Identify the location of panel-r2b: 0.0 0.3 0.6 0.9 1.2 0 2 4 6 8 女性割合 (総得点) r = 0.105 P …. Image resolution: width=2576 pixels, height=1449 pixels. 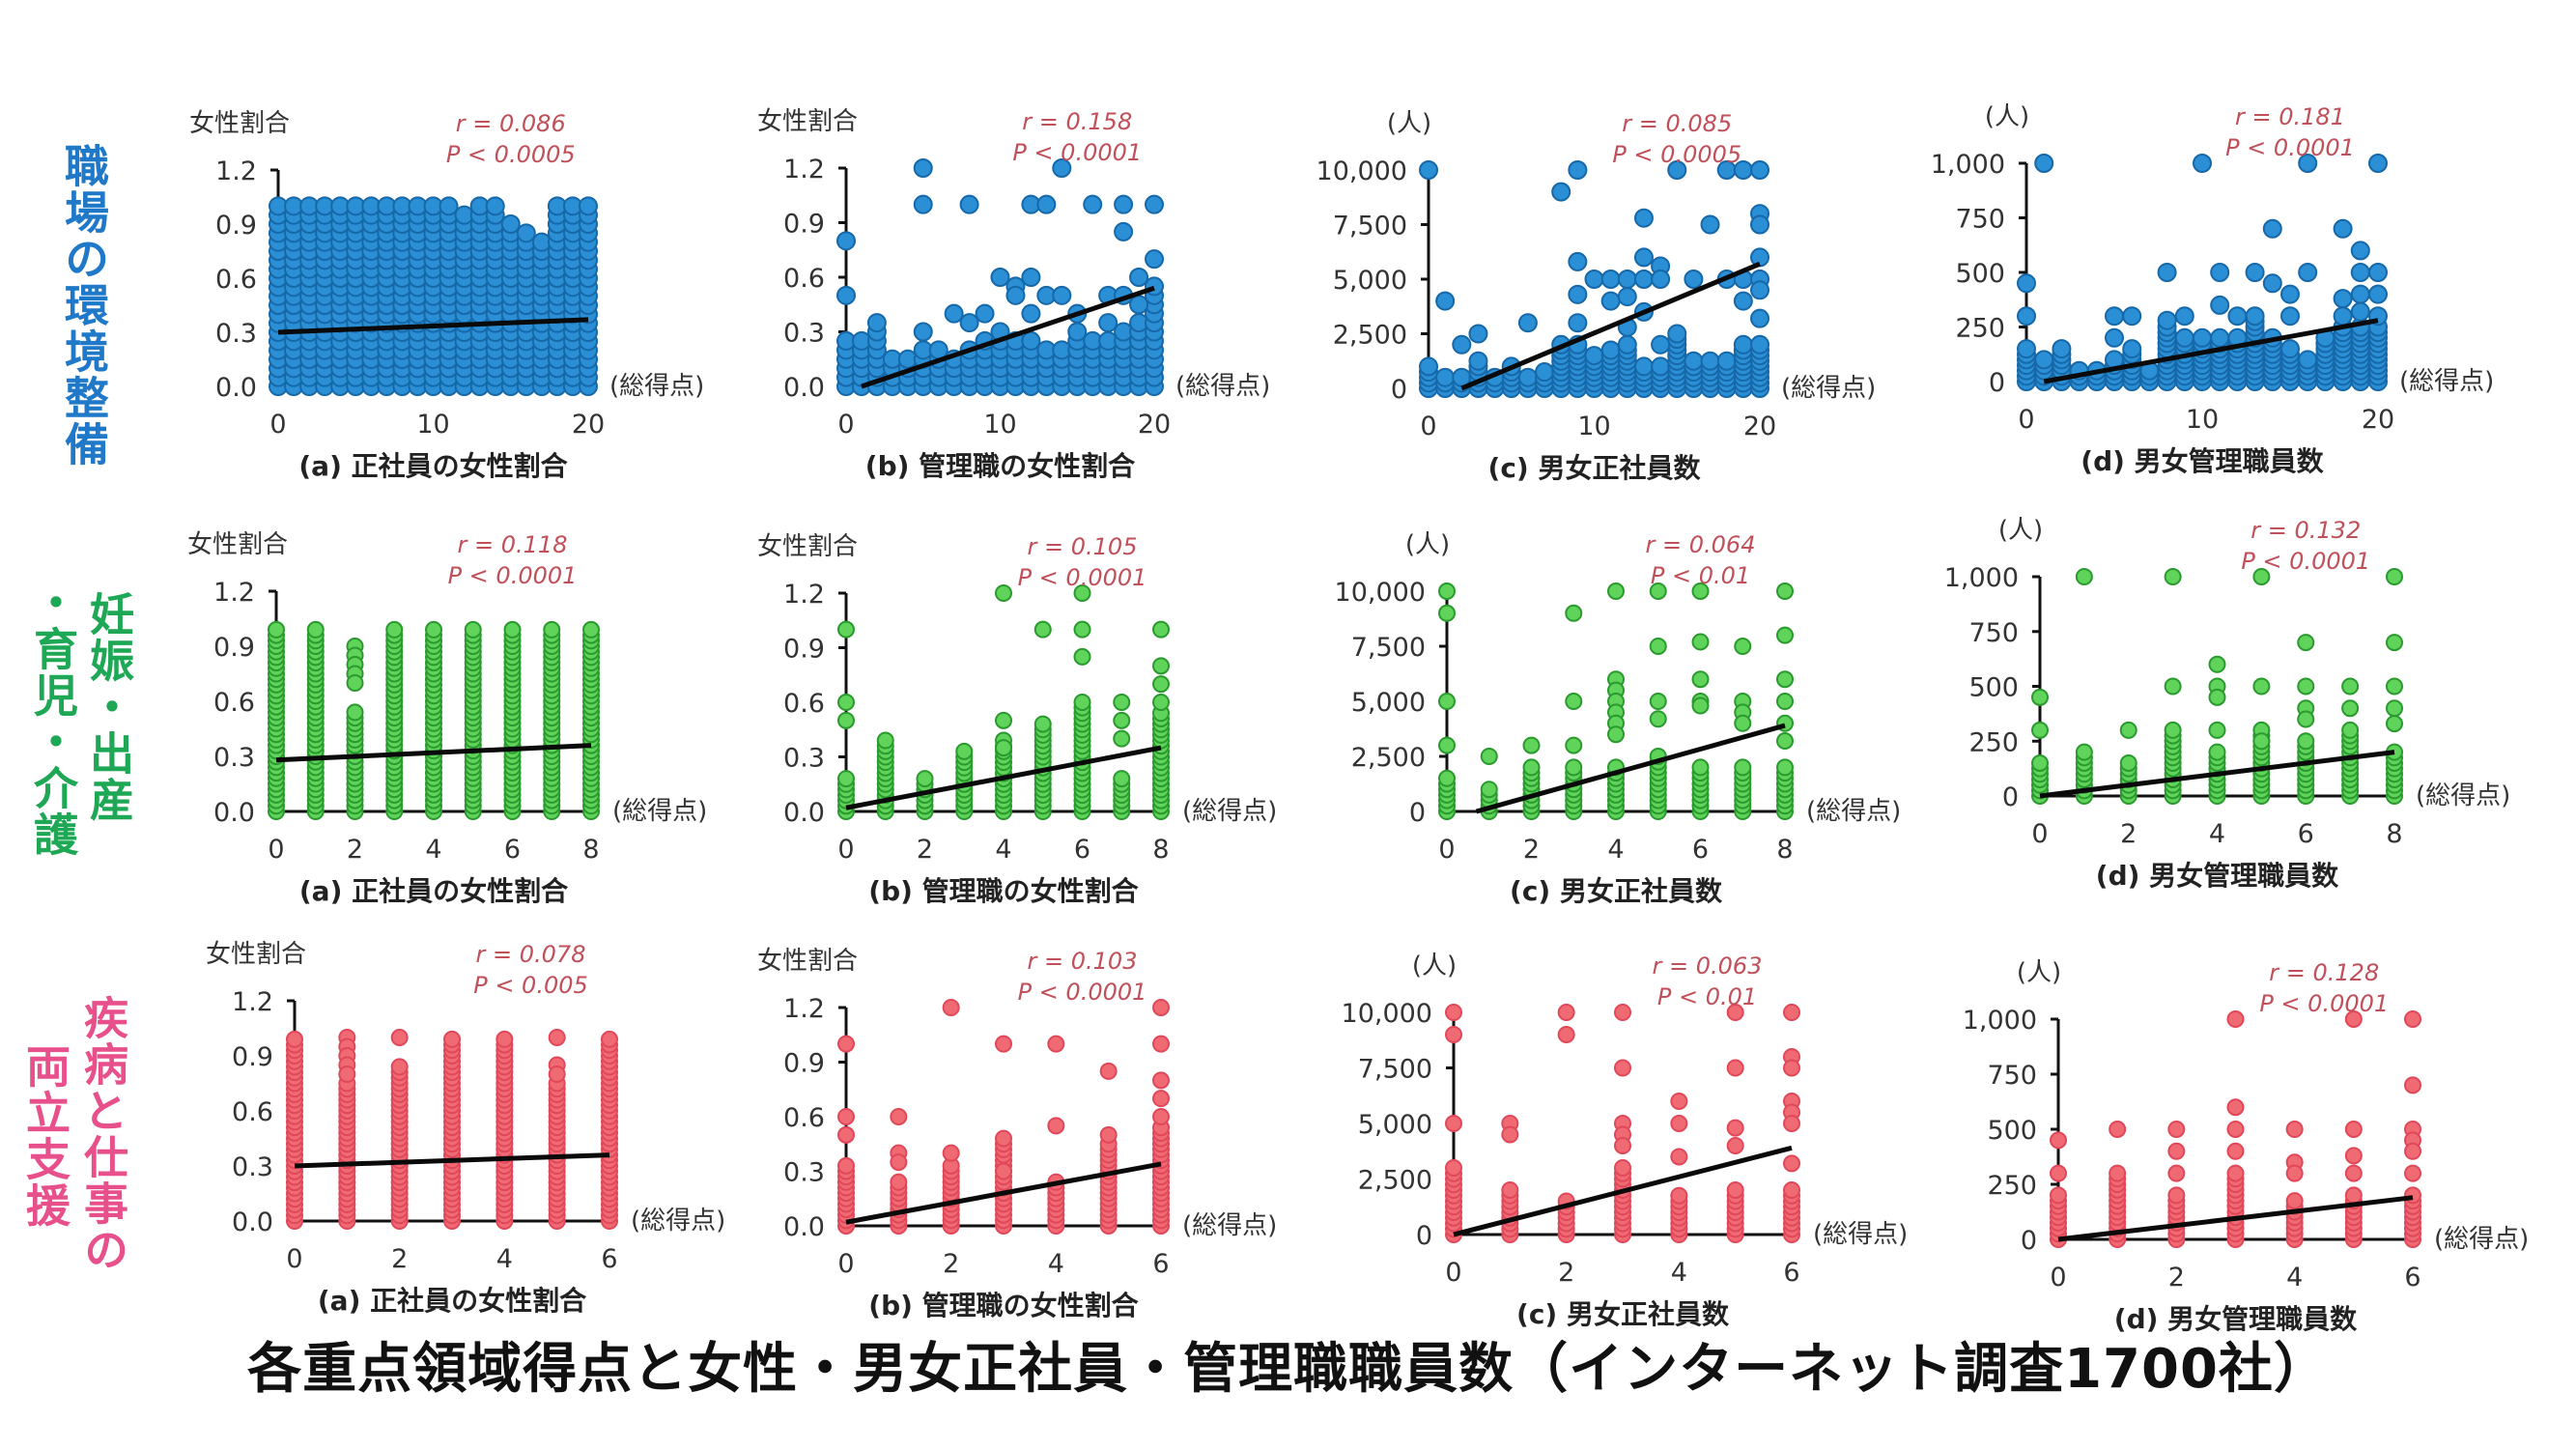
(1017, 719).